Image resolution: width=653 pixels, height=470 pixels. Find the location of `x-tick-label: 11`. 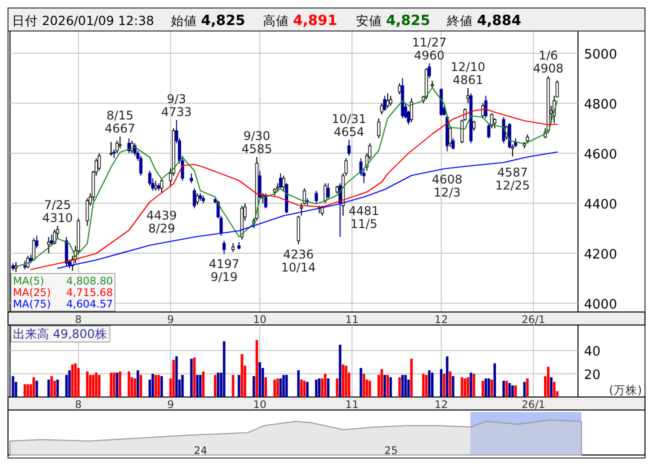

x-tick-label: 11 is located at coordinates (352, 320).